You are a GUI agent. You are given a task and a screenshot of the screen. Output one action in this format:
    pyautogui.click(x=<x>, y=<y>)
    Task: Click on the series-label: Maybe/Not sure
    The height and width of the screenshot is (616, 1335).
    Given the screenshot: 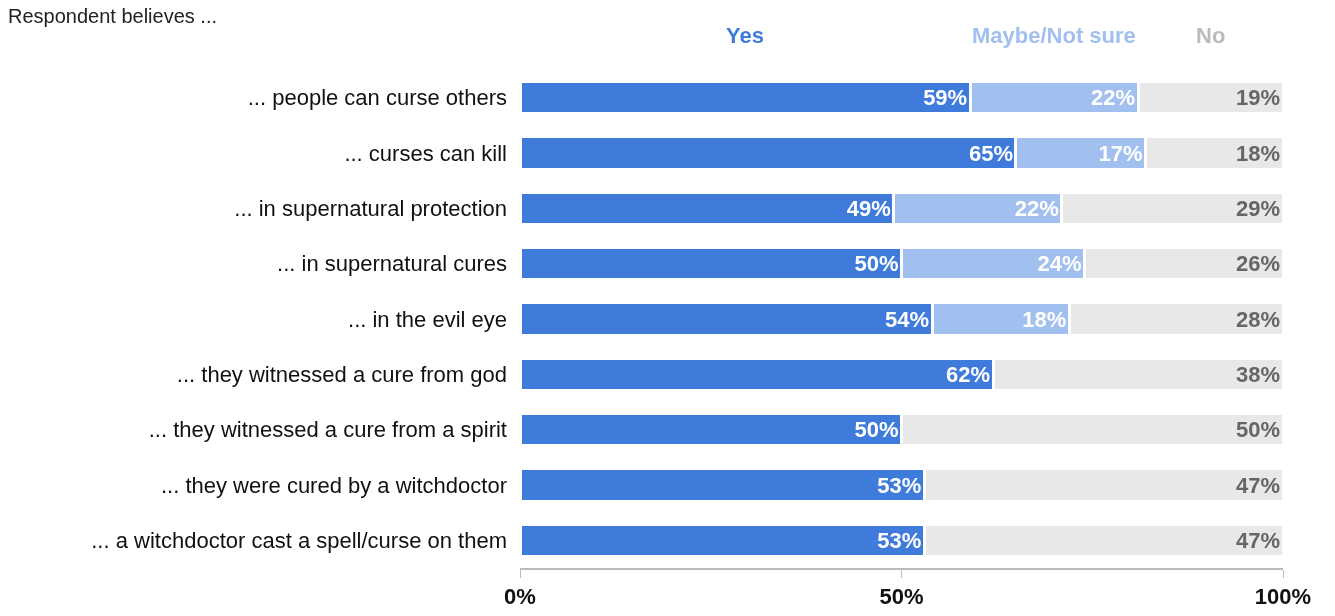 What is the action you would take?
    pyautogui.click(x=1054, y=35)
    